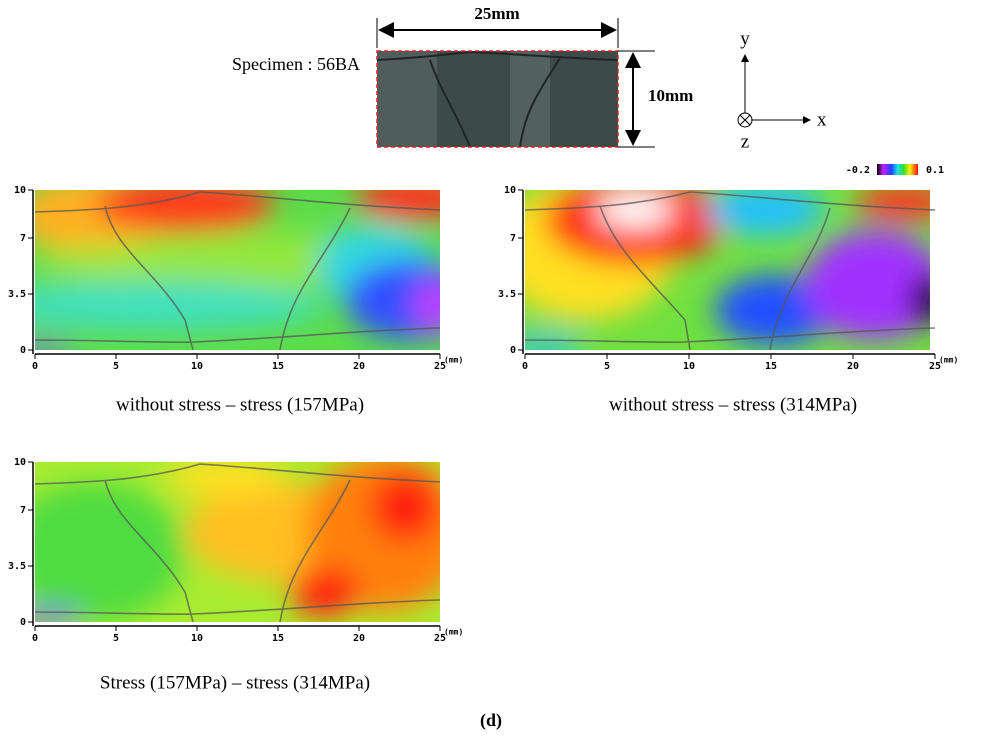  What do you see at coordinates (235, 682) in the screenshot?
I see `caption: Stress (157MPa) – stress (314MPa)` at bounding box center [235, 682].